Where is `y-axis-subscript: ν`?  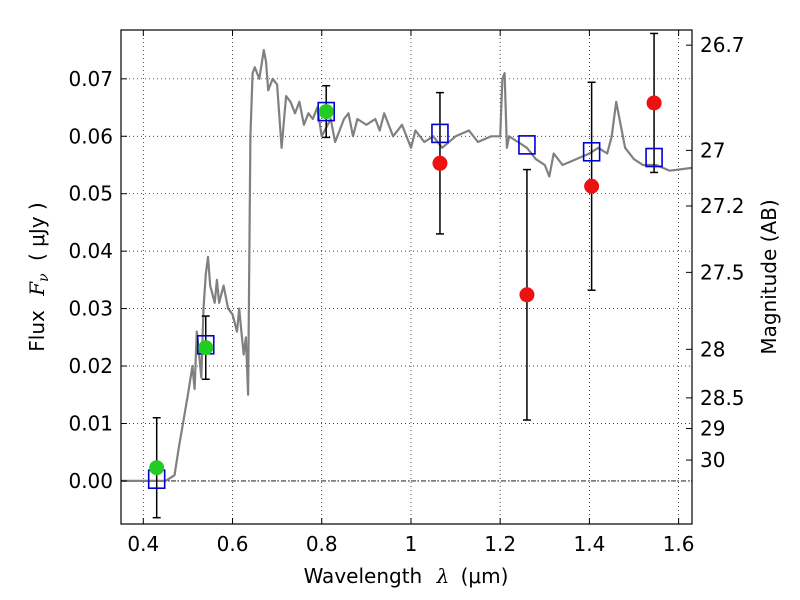
y-axis-subscript: ν is located at coordinates (44, 277).